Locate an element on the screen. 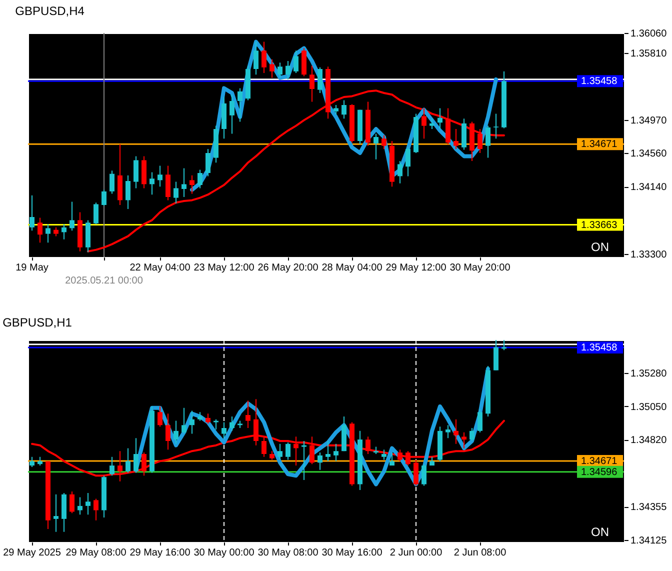  x-tick-label: 2 Jun 00:00 is located at coordinates (416, 553).